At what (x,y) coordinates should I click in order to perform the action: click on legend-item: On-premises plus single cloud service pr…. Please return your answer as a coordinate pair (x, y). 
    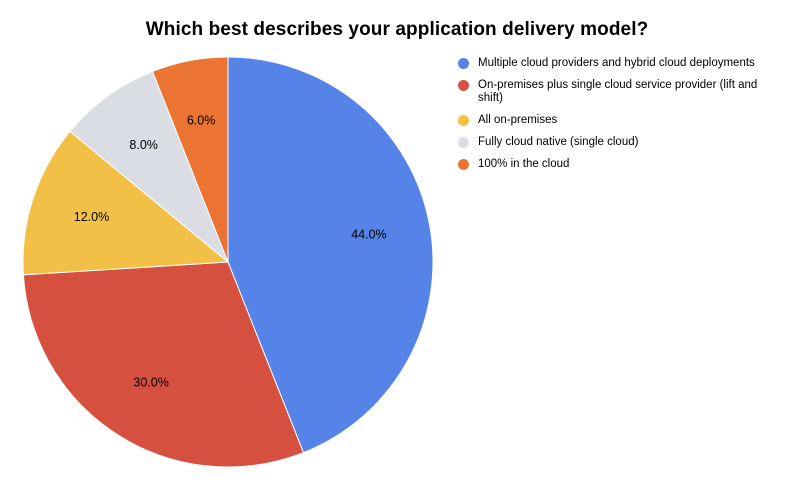
    Looking at the image, I should click on (621, 92).